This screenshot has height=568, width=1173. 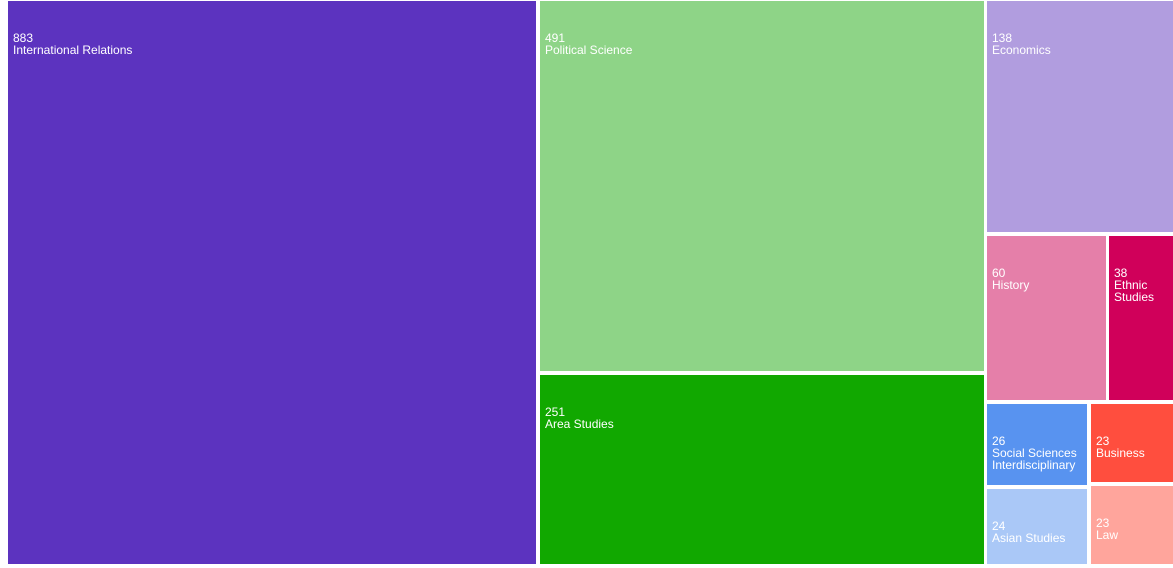 What do you see at coordinates (1080, 116) in the screenshot?
I see `treemap-tile-economics: 138 Economics` at bounding box center [1080, 116].